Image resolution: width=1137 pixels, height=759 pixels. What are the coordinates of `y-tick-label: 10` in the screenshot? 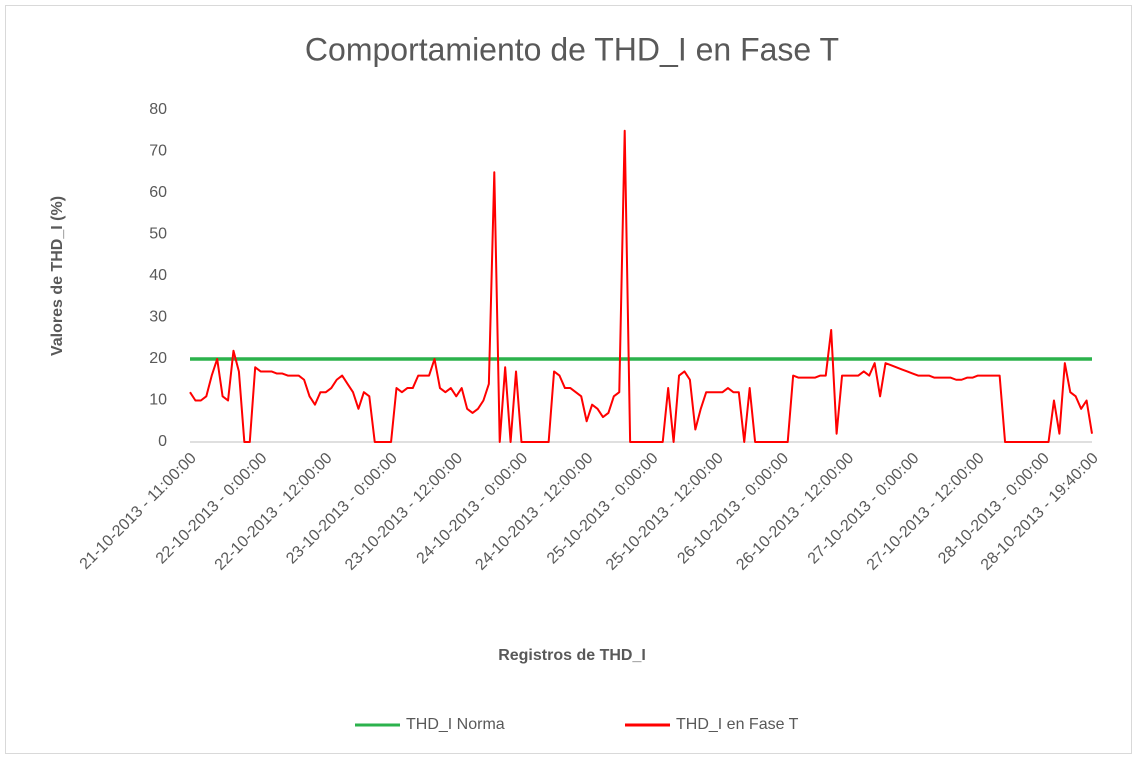 It's located at (158, 400).